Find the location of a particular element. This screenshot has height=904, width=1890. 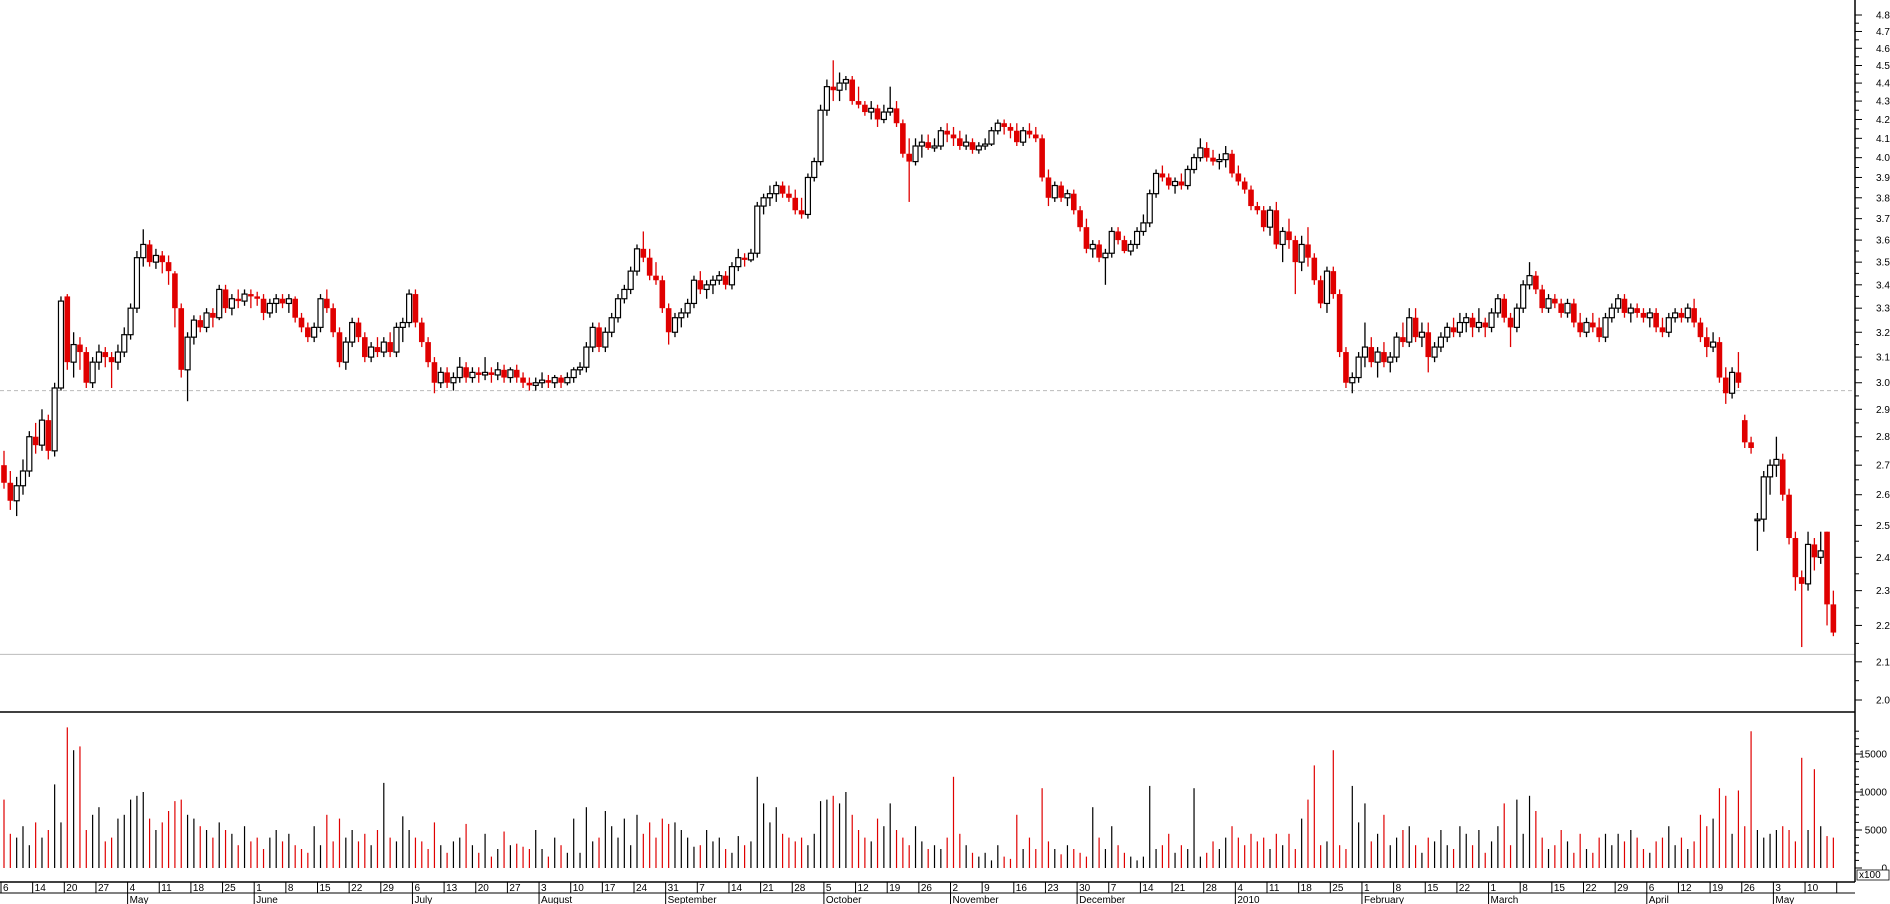

date-tick-label: 10 is located at coordinates (579, 888).